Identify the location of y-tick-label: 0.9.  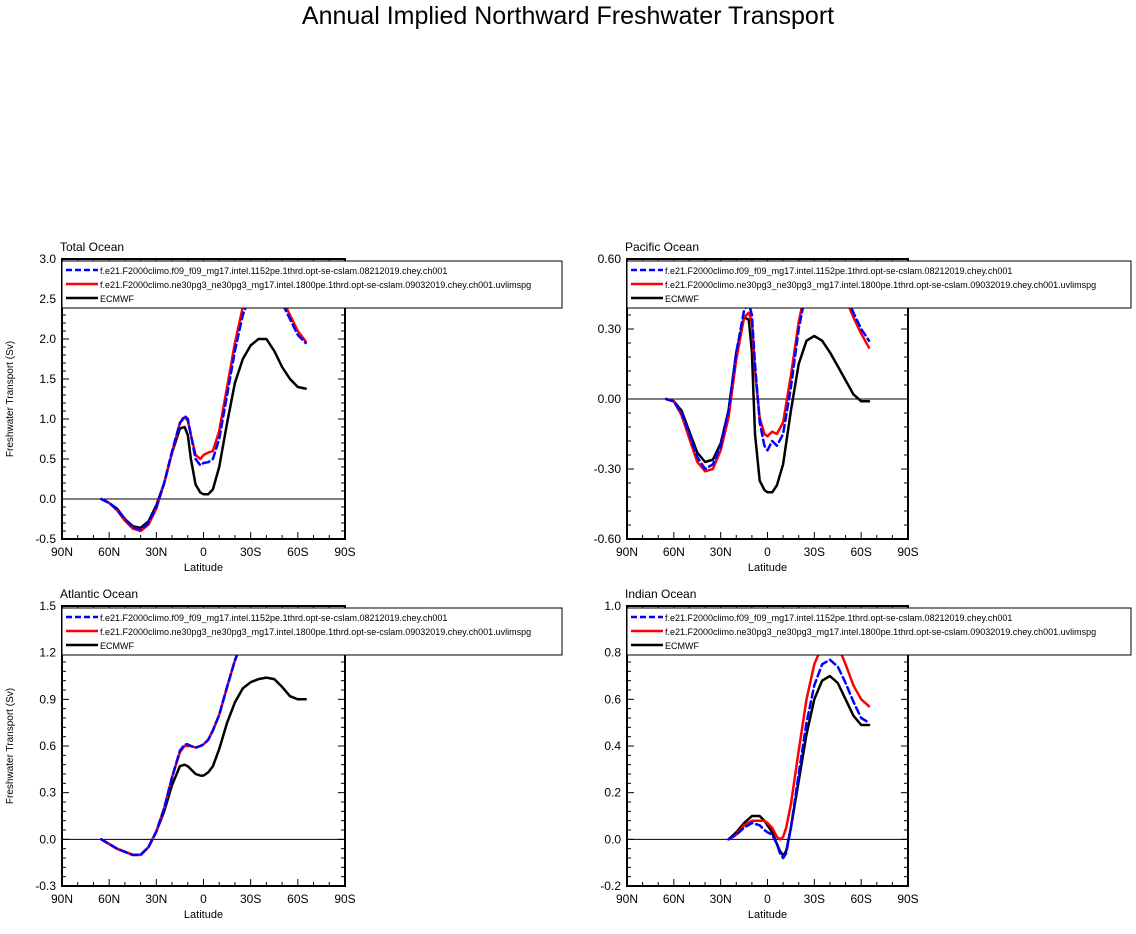
(47, 699).